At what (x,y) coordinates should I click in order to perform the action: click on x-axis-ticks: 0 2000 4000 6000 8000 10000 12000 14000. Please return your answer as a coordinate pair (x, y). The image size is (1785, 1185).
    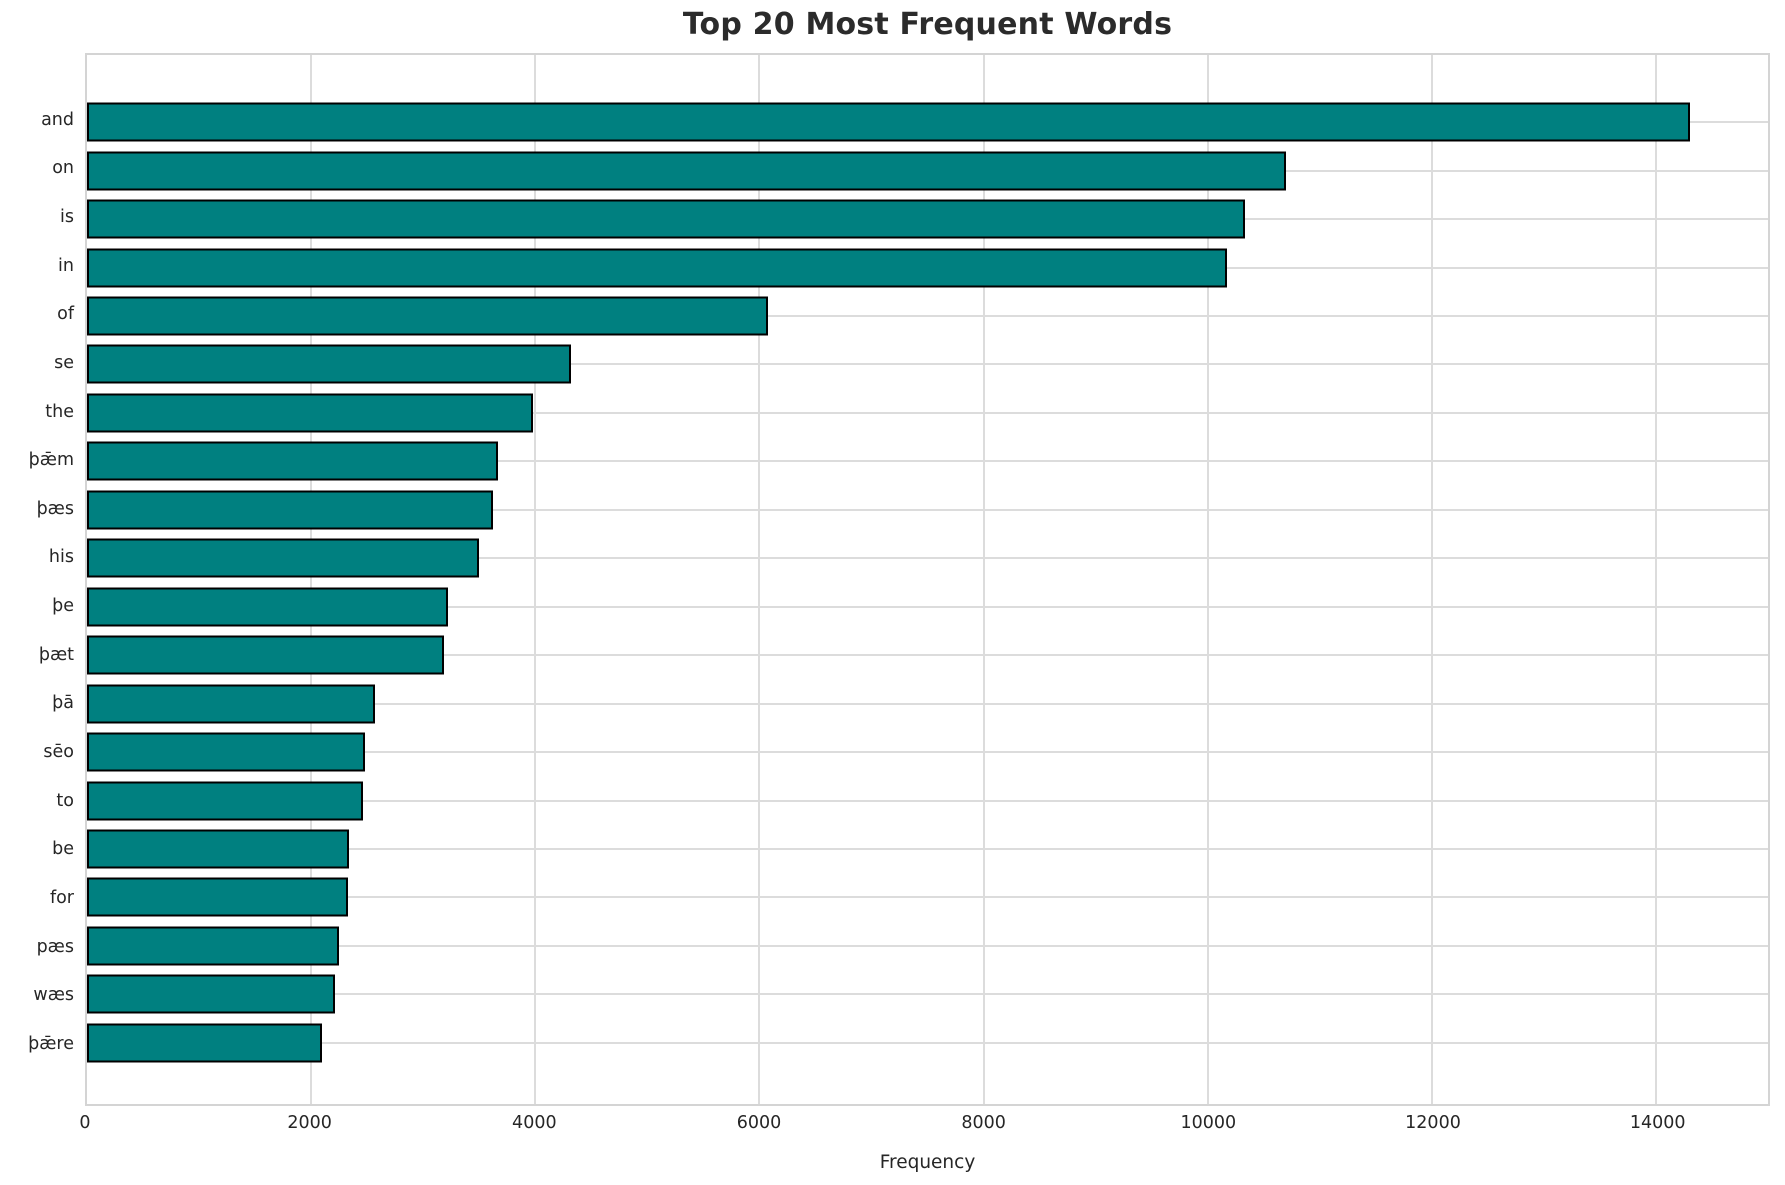
    Looking at the image, I should click on (924, 1126).